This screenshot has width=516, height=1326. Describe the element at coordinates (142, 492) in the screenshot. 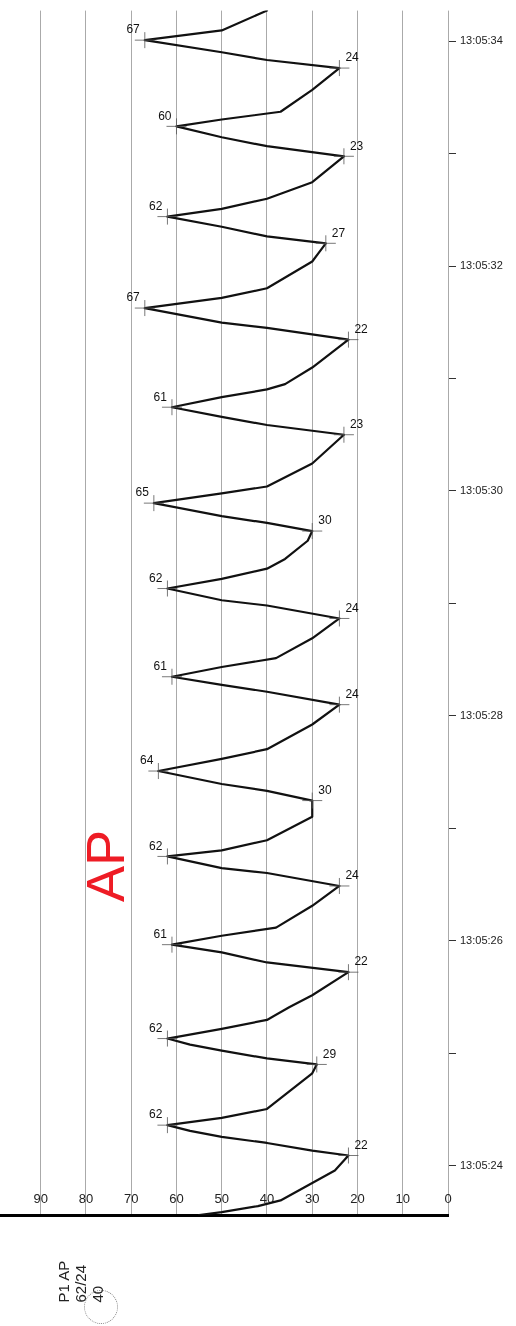

I see `annotation: 65` at that location.